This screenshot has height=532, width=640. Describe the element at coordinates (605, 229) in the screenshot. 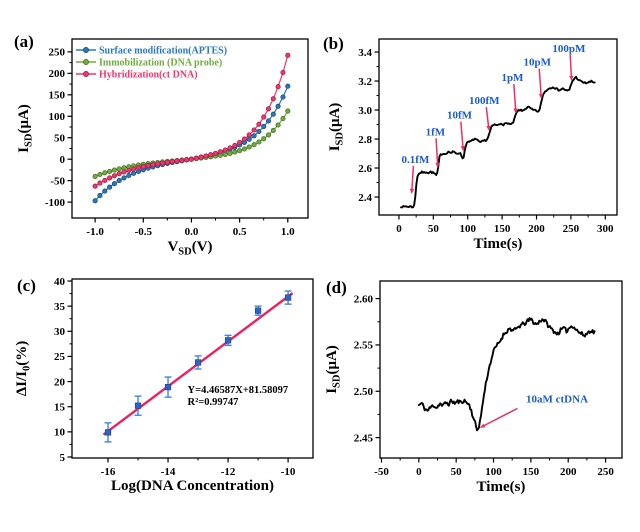

I see `svg-text: 300` at that location.